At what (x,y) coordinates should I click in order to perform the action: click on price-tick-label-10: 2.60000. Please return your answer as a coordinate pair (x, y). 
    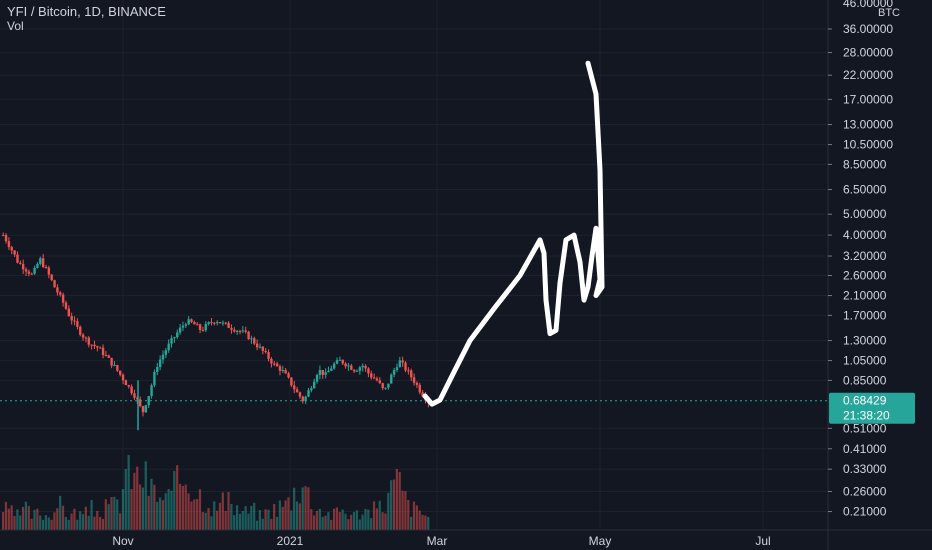
    Looking at the image, I should click on (865, 276).